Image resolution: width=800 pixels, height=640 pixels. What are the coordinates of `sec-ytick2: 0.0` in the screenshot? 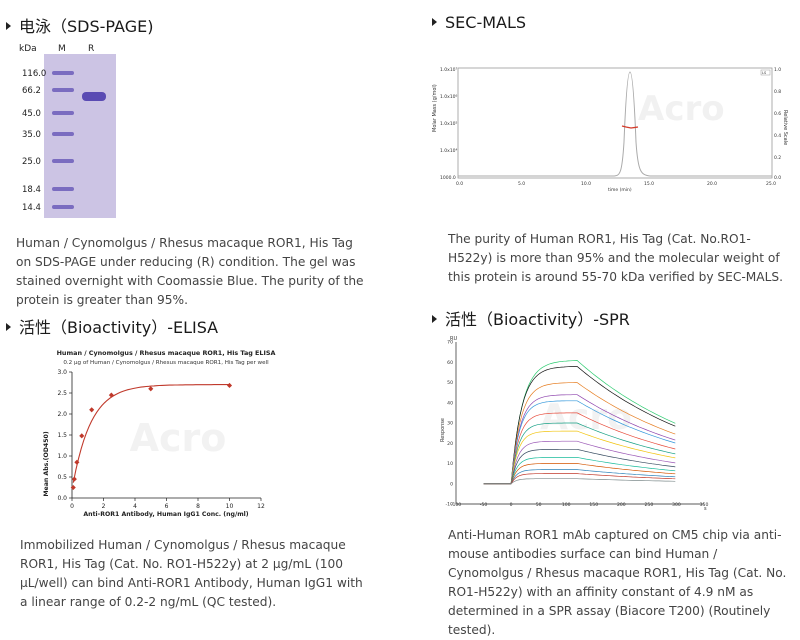 It's located at (777, 178).